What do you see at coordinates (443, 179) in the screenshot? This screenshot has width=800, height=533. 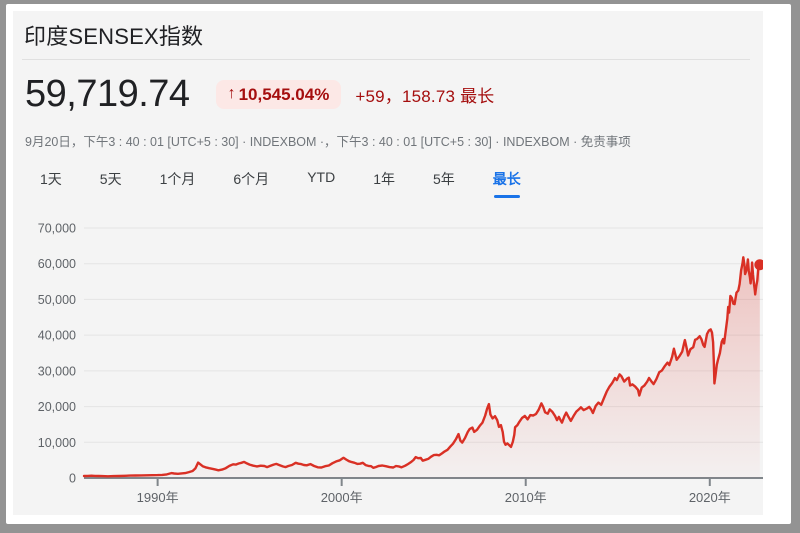 I see `tab-label: 5年` at bounding box center [443, 179].